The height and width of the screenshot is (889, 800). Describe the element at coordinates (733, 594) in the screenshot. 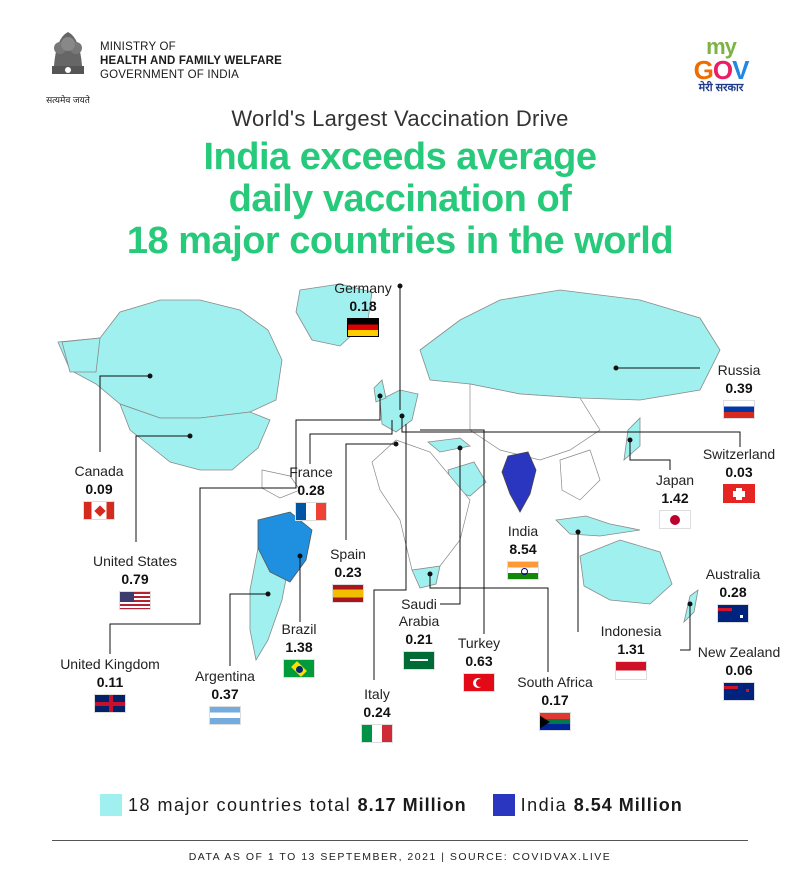

I see `country-australia: Australia 0.28` at that location.